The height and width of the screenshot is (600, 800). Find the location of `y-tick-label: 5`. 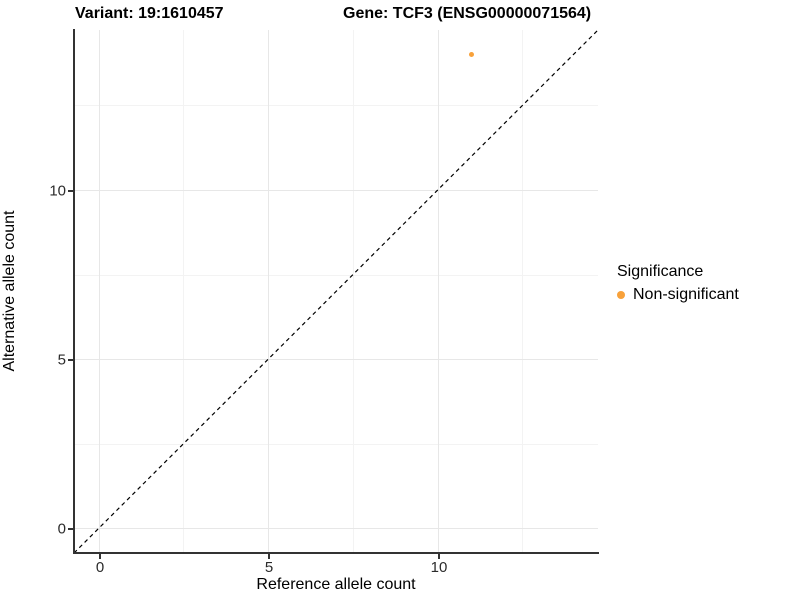

y-tick-label: 5 is located at coordinates (61, 360).